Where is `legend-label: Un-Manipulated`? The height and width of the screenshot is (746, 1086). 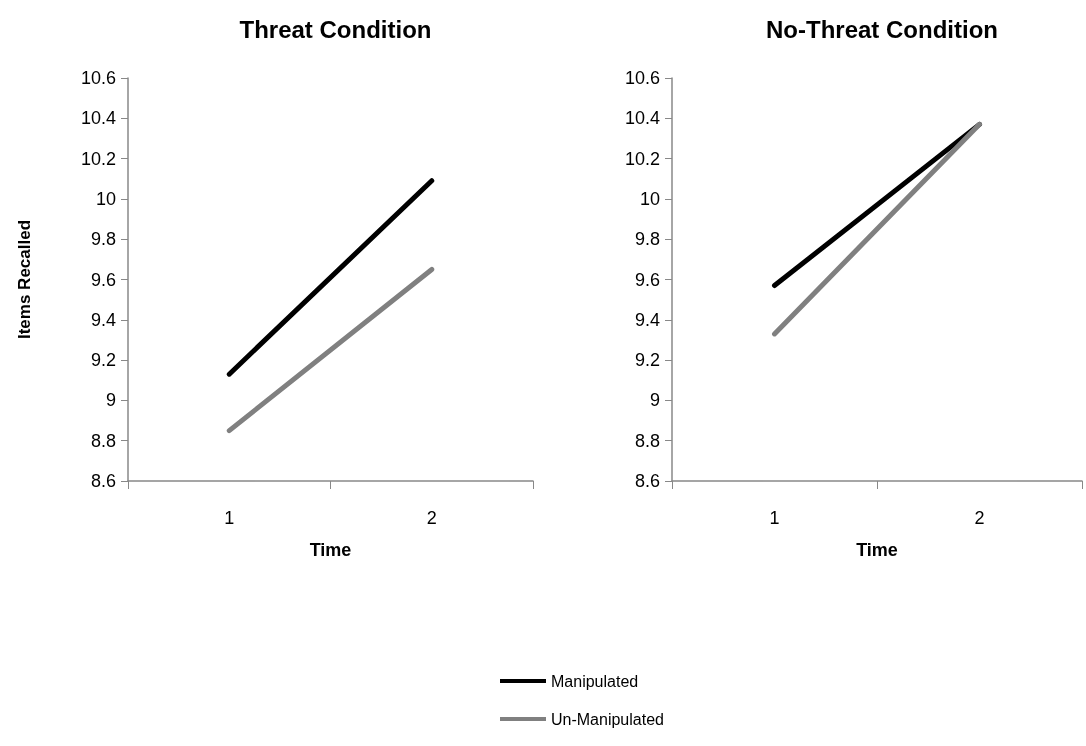
legend-label: Un-Manipulated is located at coordinates (607, 719).